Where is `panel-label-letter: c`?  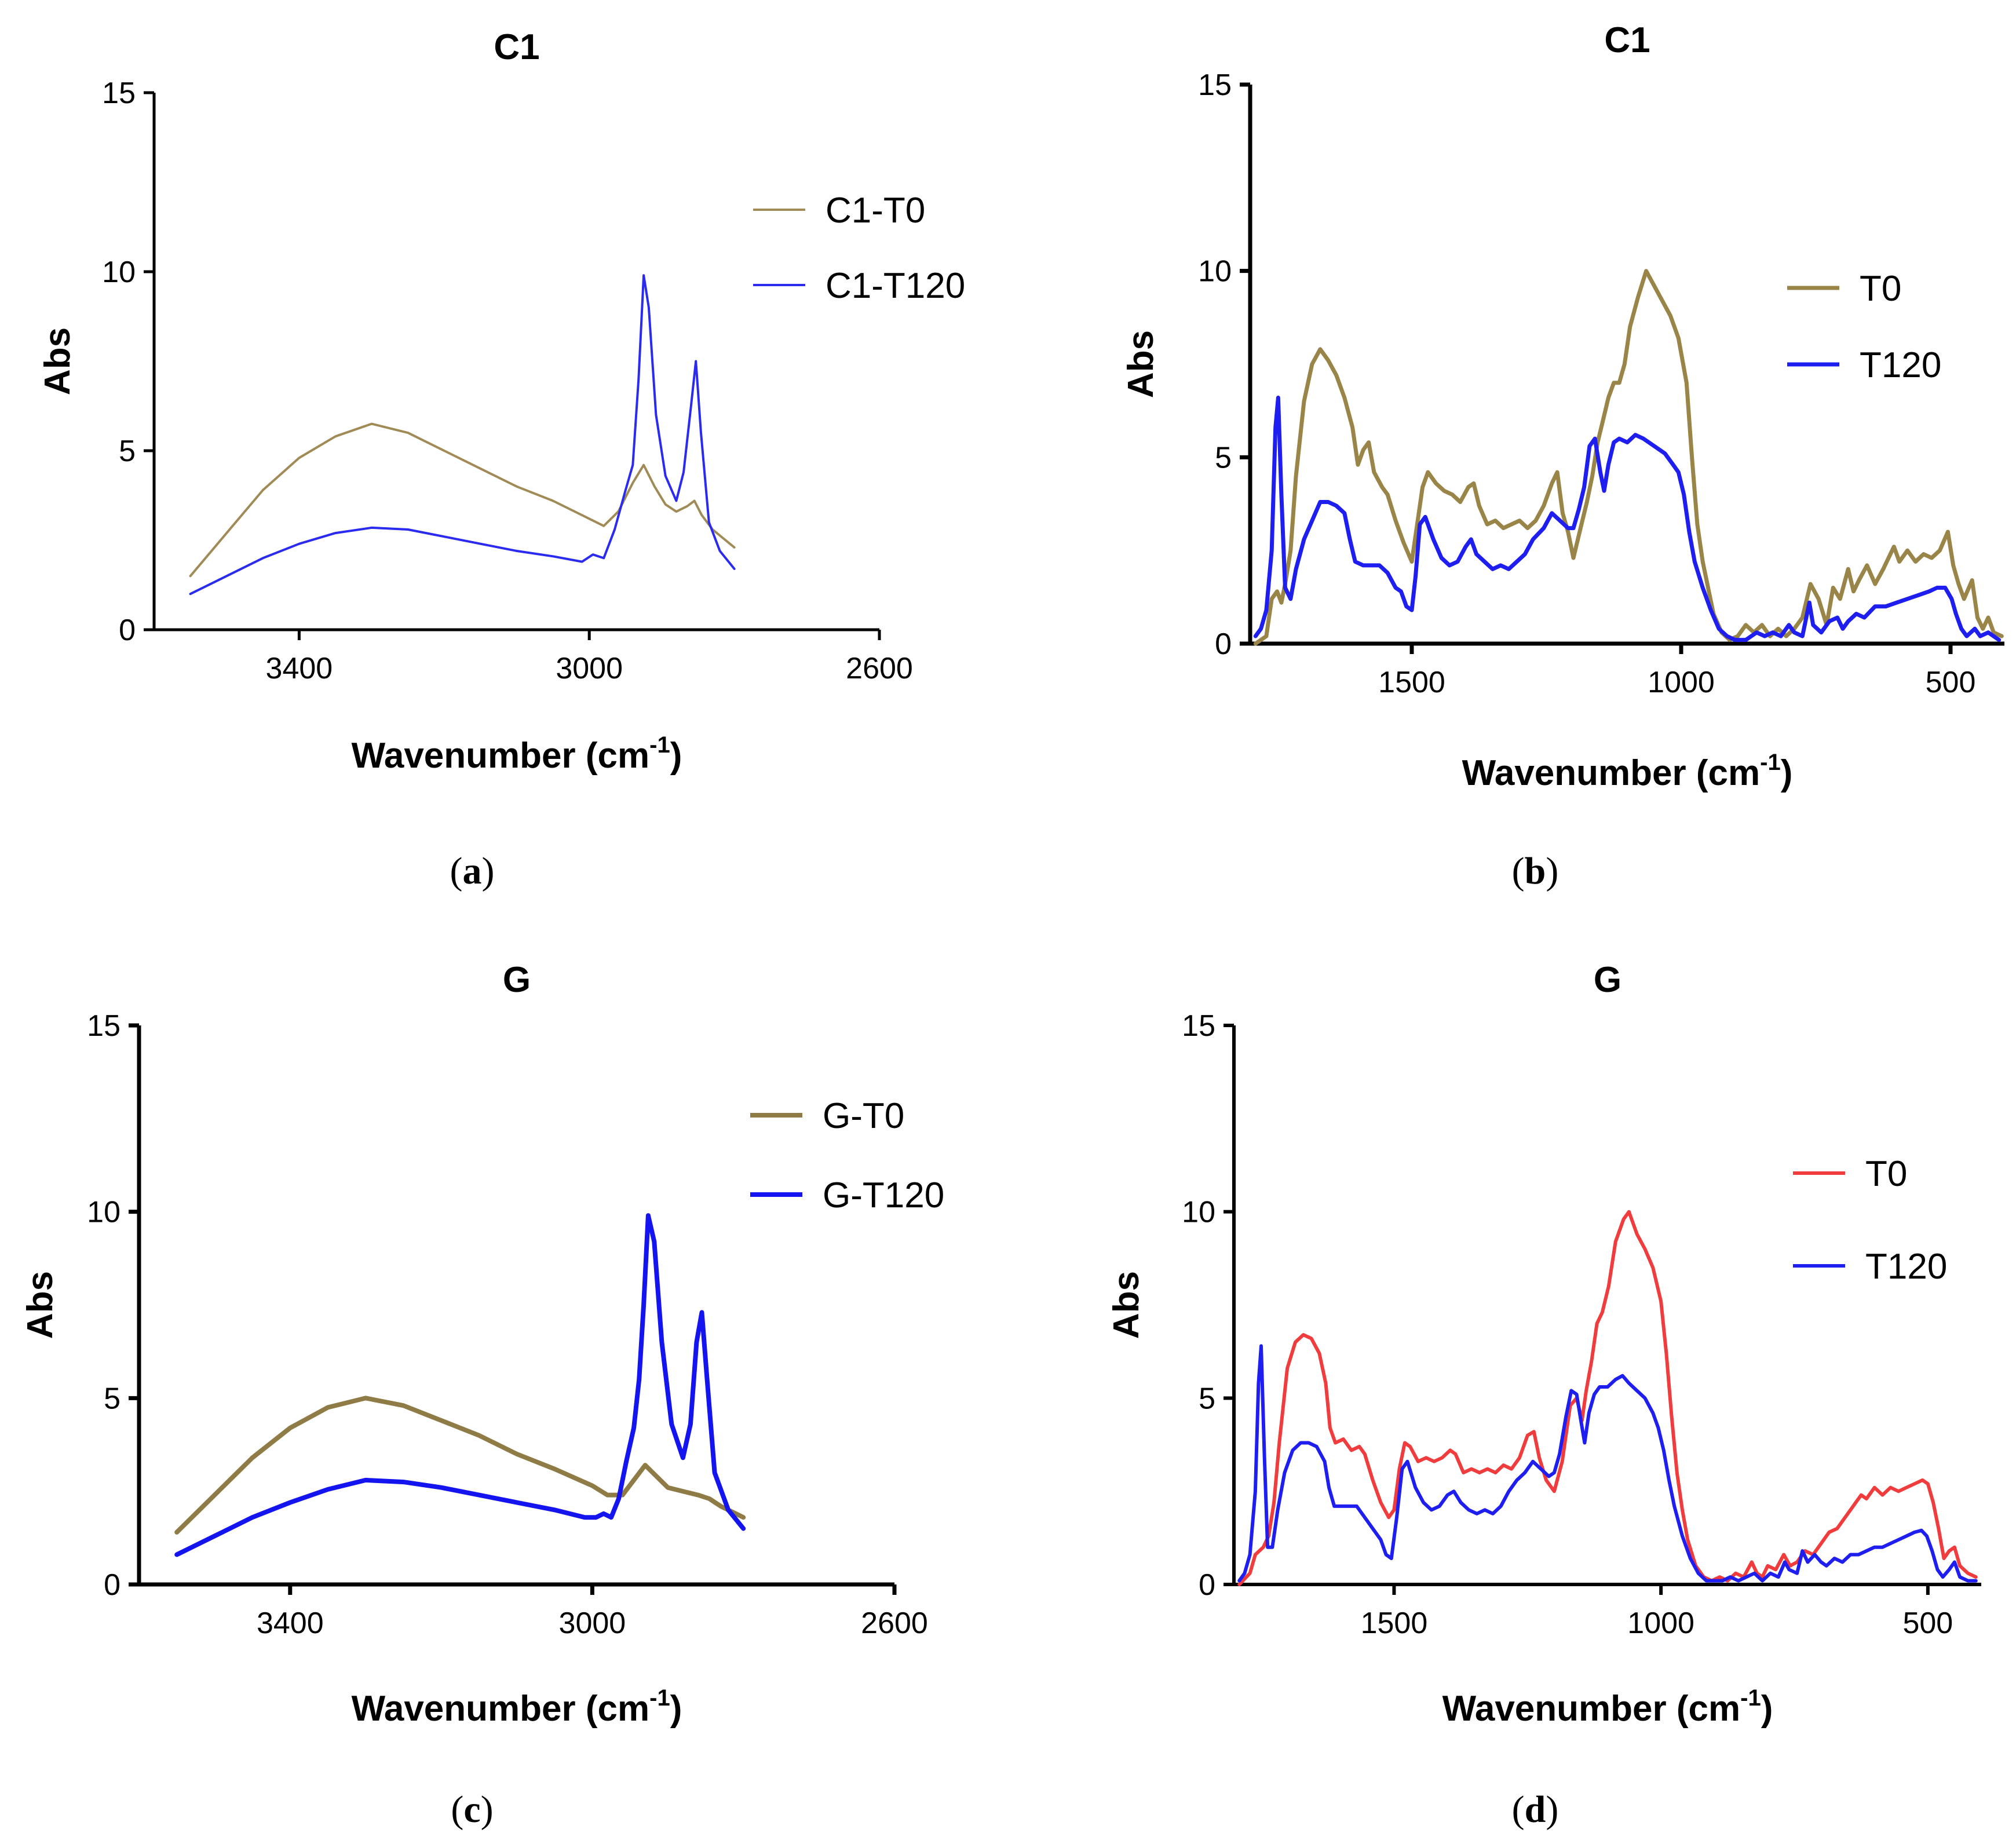 panel-label-letter: c is located at coordinates (472, 1809).